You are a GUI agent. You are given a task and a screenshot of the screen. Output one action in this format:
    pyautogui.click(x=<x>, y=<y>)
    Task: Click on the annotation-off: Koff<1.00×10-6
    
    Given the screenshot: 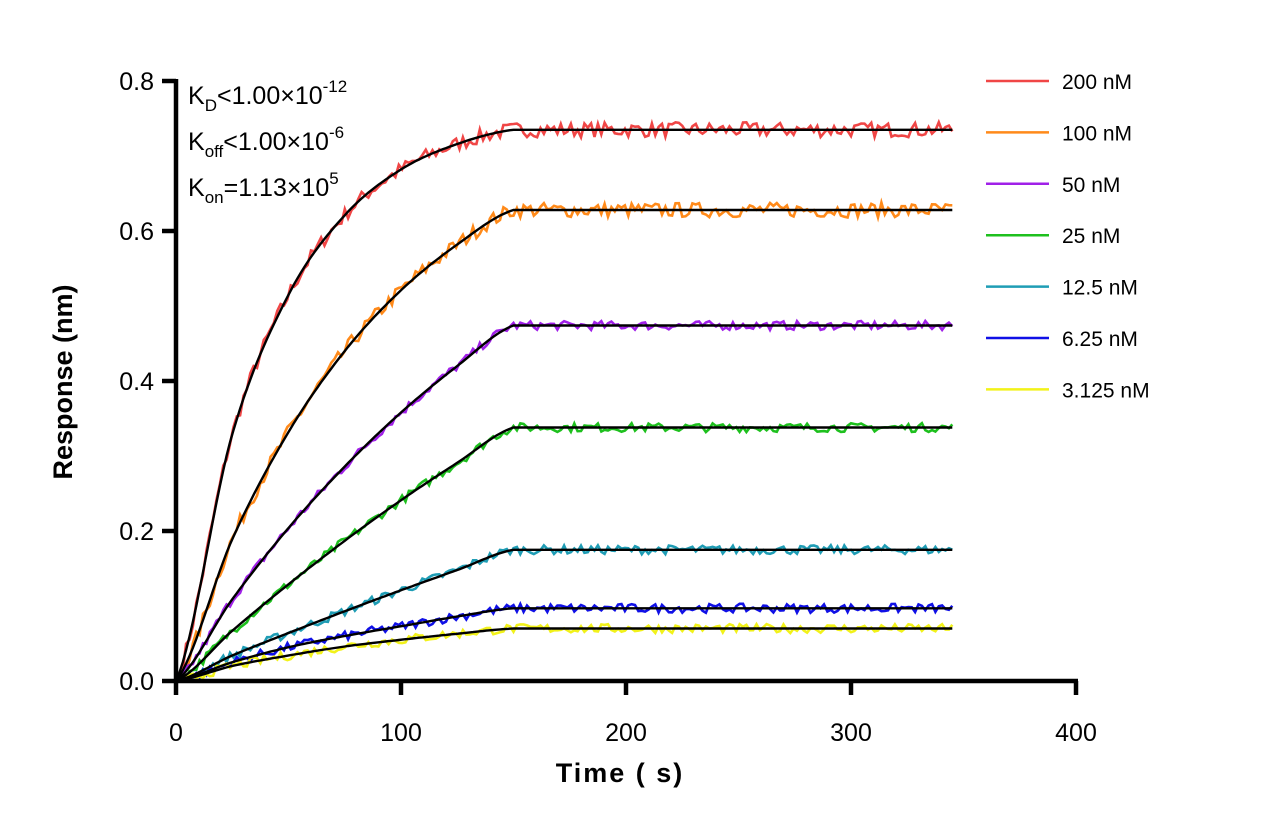 What is the action you would take?
    pyautogui.click(x=266, y=142)
    